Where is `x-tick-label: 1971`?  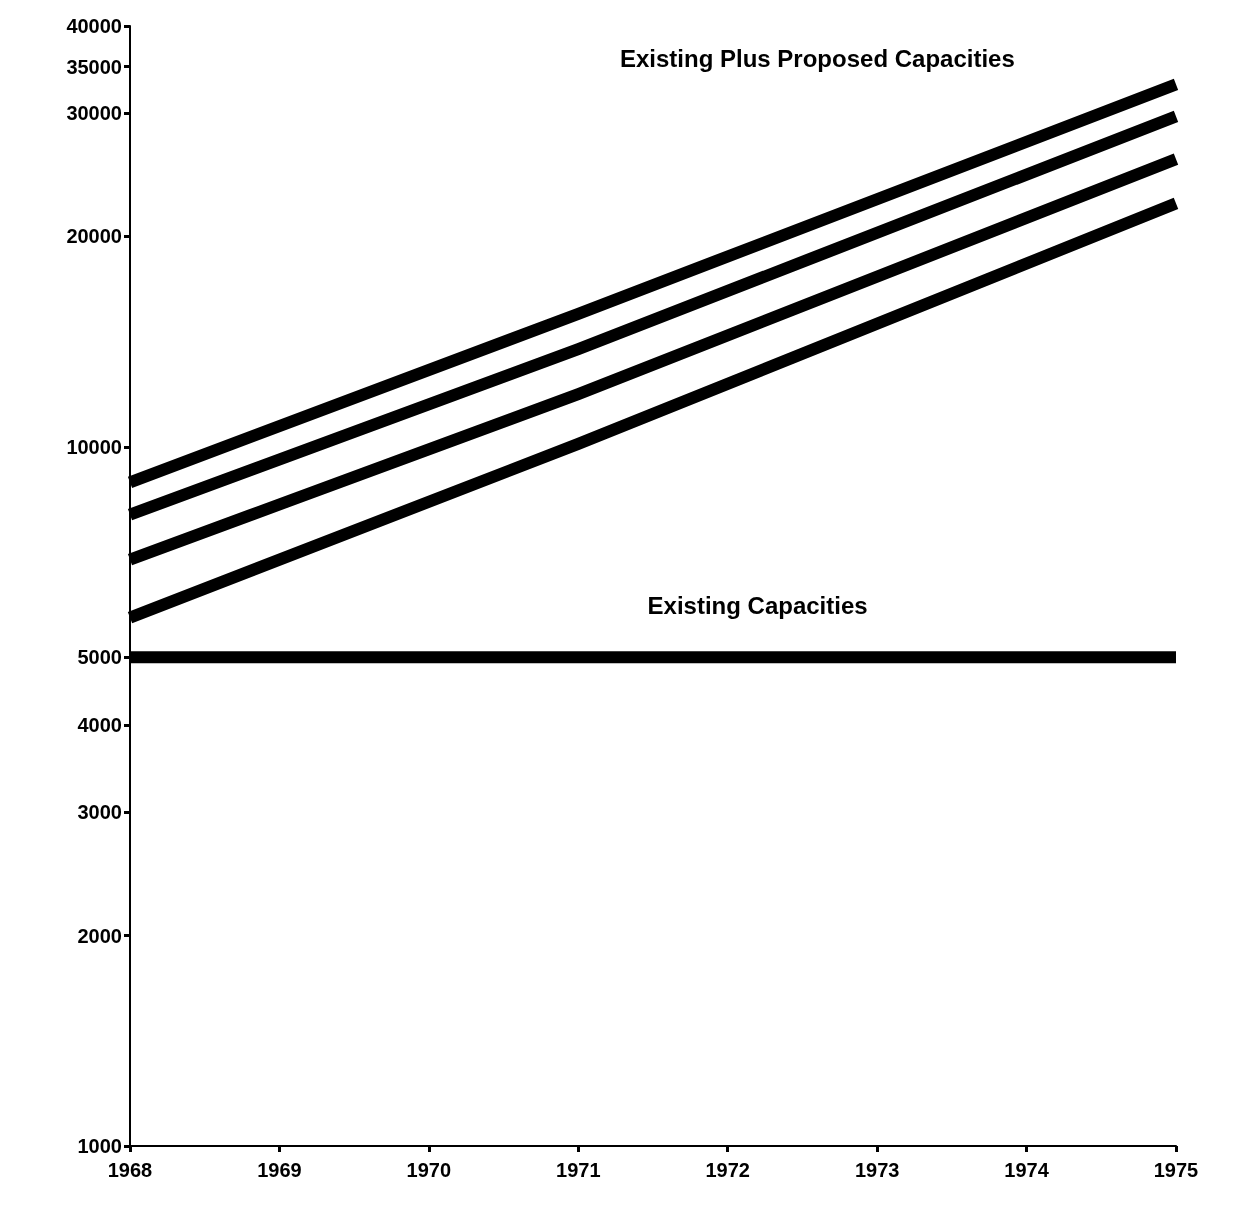
x-tick-label: 1971 is located at coordinates (578, 1170).